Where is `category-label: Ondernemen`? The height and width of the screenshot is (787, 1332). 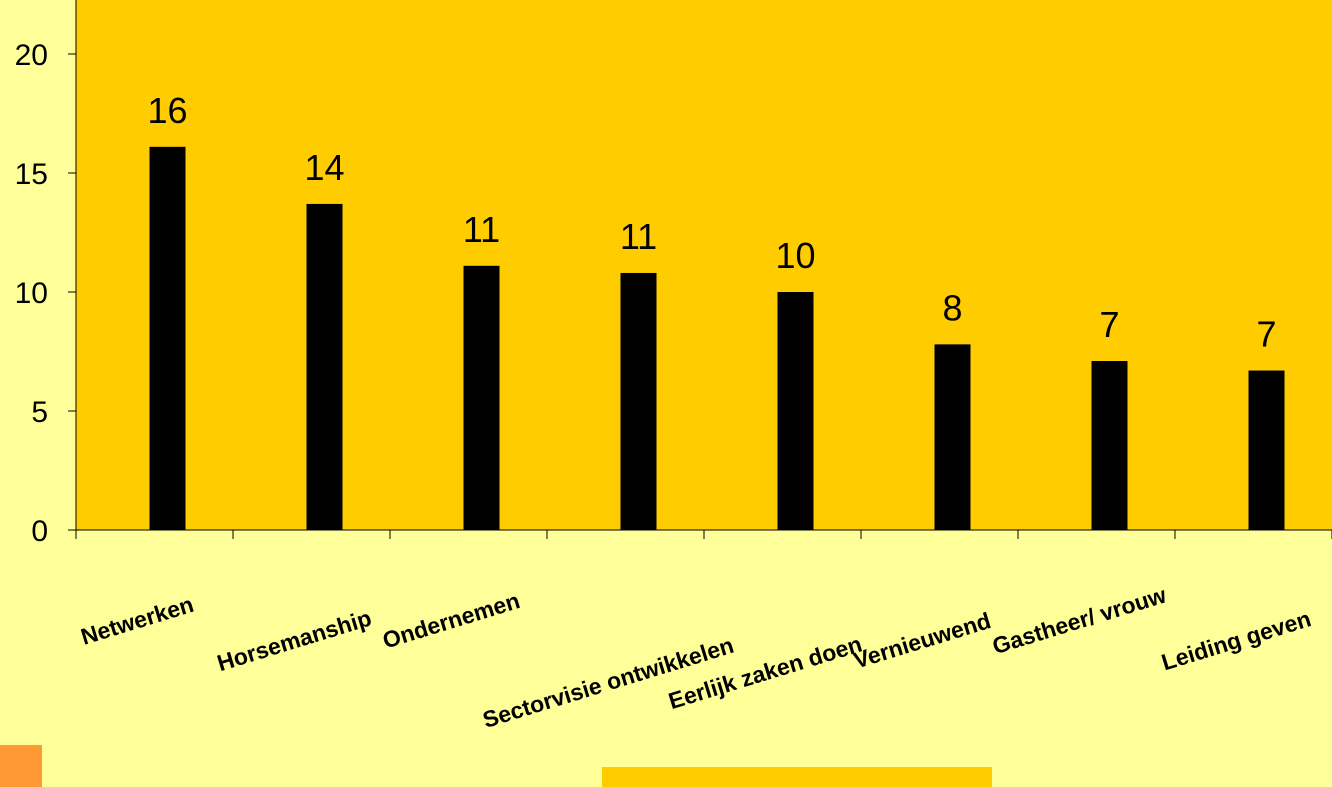
category-label: Ondernemen is located at coordinates (451, 620).